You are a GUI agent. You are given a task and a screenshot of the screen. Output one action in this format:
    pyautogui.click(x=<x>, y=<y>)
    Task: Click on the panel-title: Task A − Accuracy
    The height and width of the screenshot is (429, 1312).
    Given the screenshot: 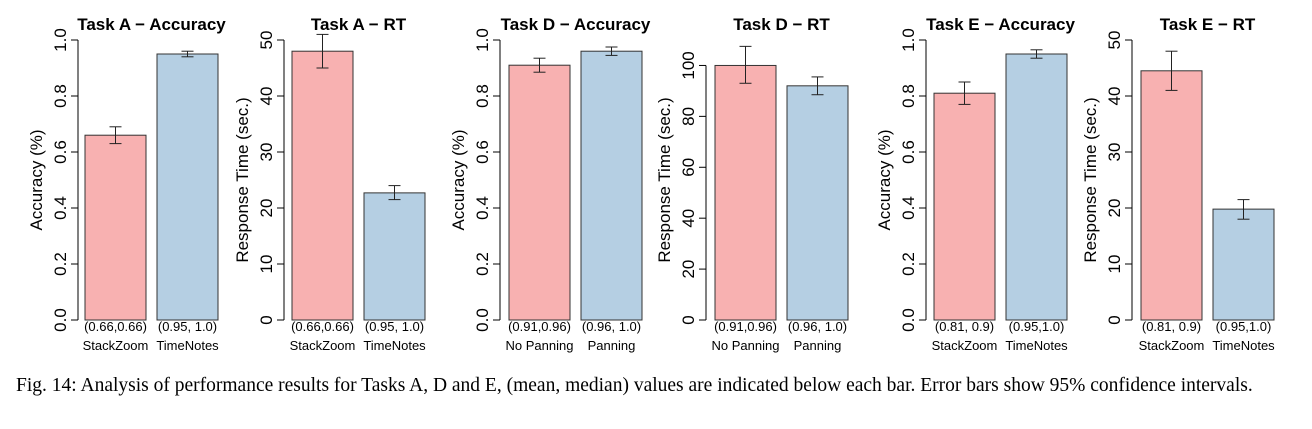 What is the action you would take?
    pyautogui.click(x=151, y=24)
    